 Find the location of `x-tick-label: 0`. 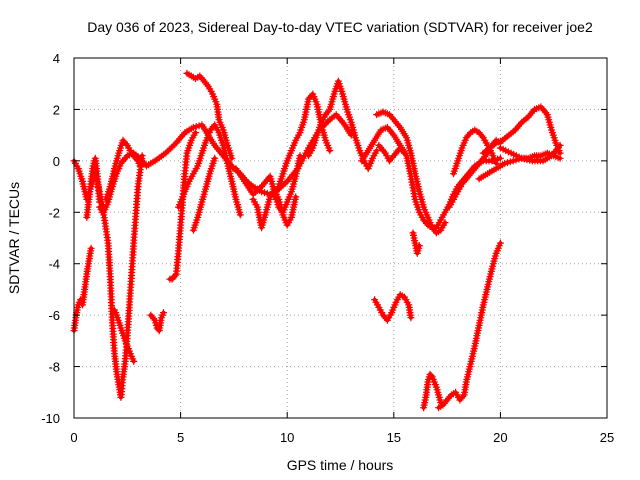

x-tick-label: 0 is located at coordinates (73, 437).